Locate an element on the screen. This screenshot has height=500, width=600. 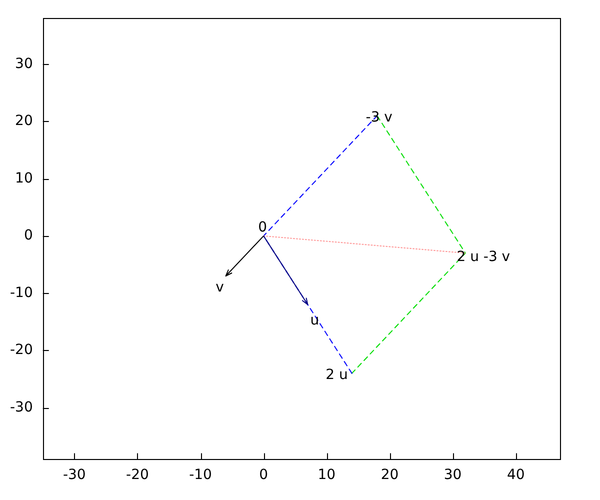
y-tick-label: 10 is located at coordinates (24, 178).